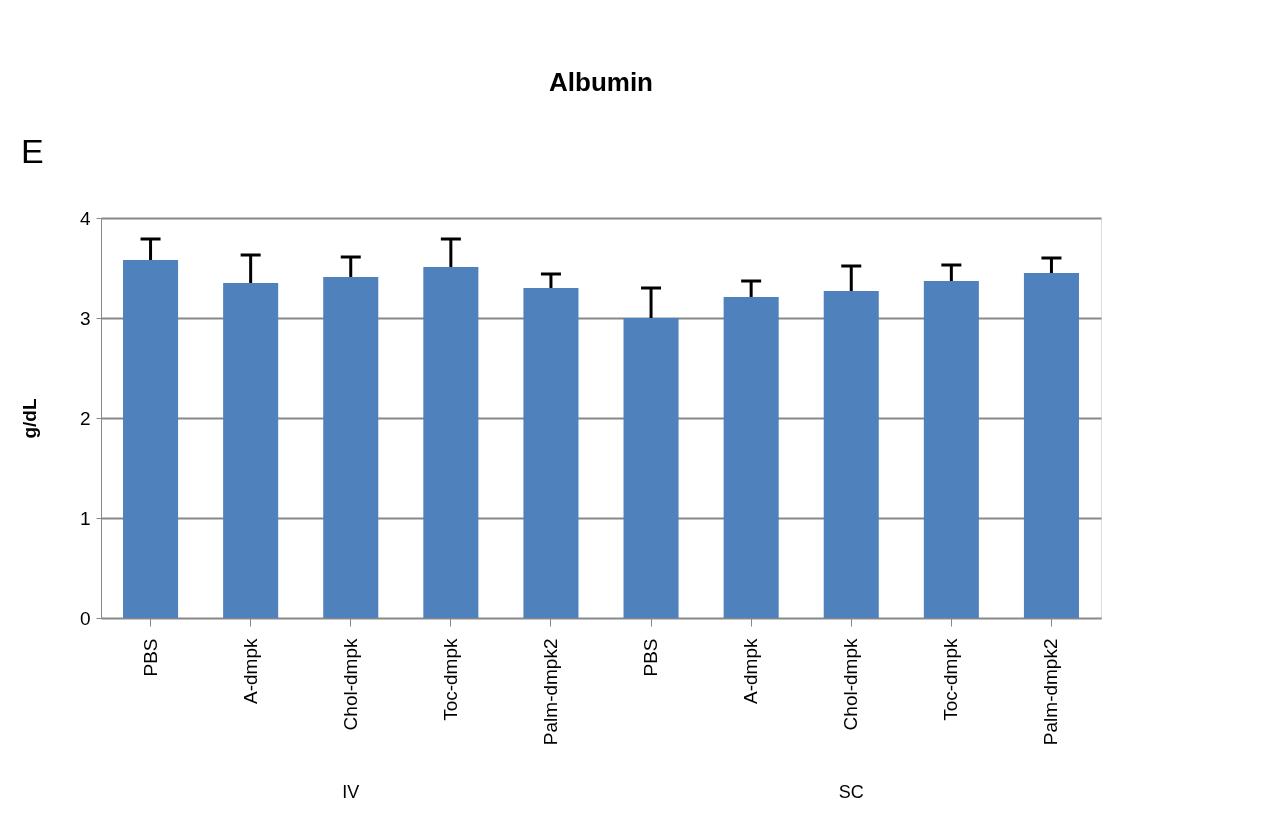 Image resolution: width=1262 pixels, height=827 pixels. Describe the element at coordinates (351, 792) in the screenshot. I see `text: IV` at that location.